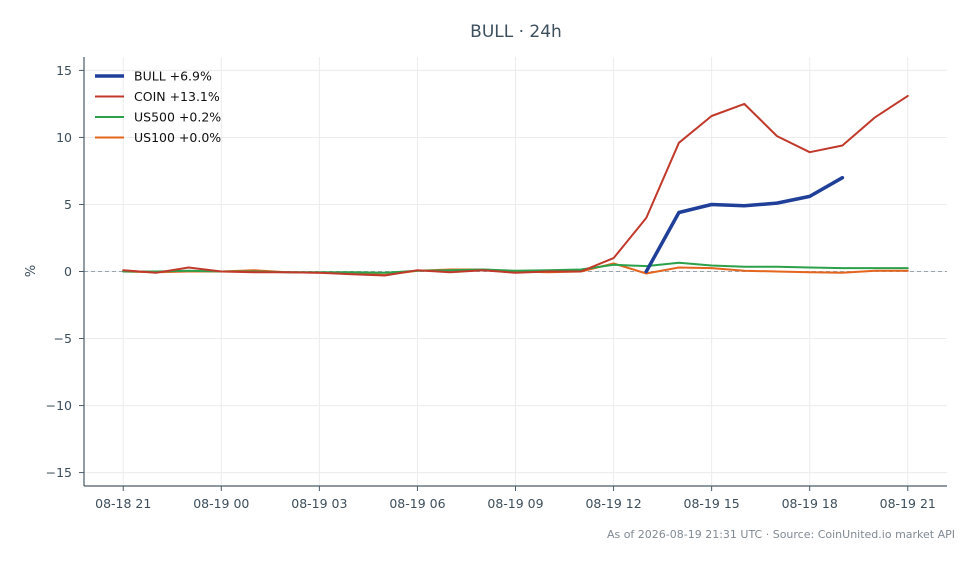 The height and width of the screenshot is (564, 979). What do you see at coordinates (63, 338) in the screenshot?
I see `y-tick-label: −5` at bounding box center [63, 338].